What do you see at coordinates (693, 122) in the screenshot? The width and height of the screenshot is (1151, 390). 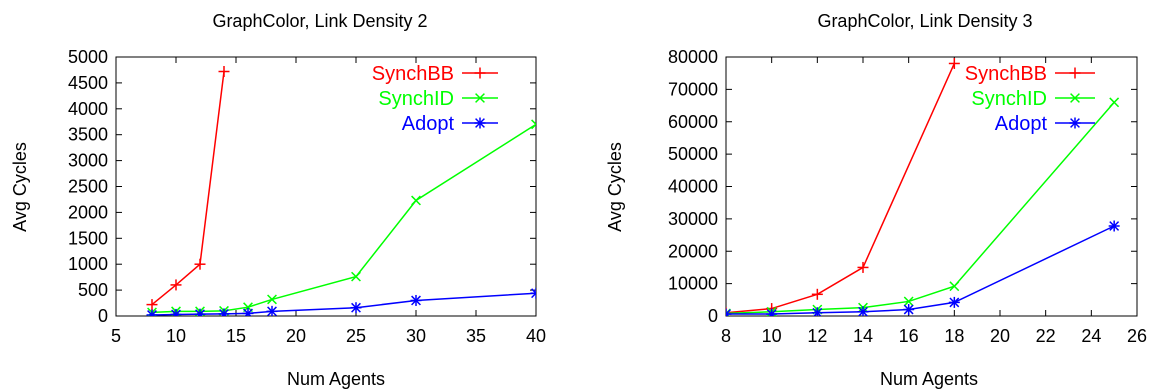 I see `y-tick-label: 60000` at bounding box center [693, 122].